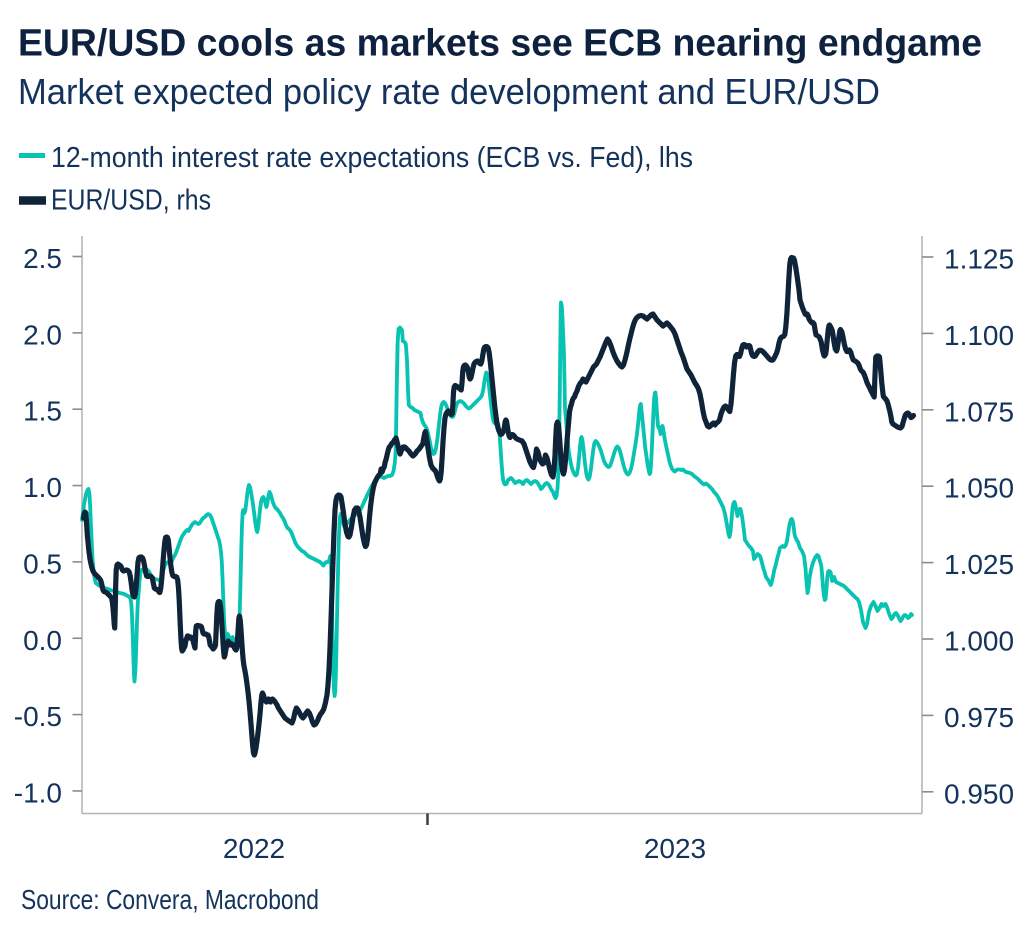  I want to click on svg-text: 2022, so click(254, 848).